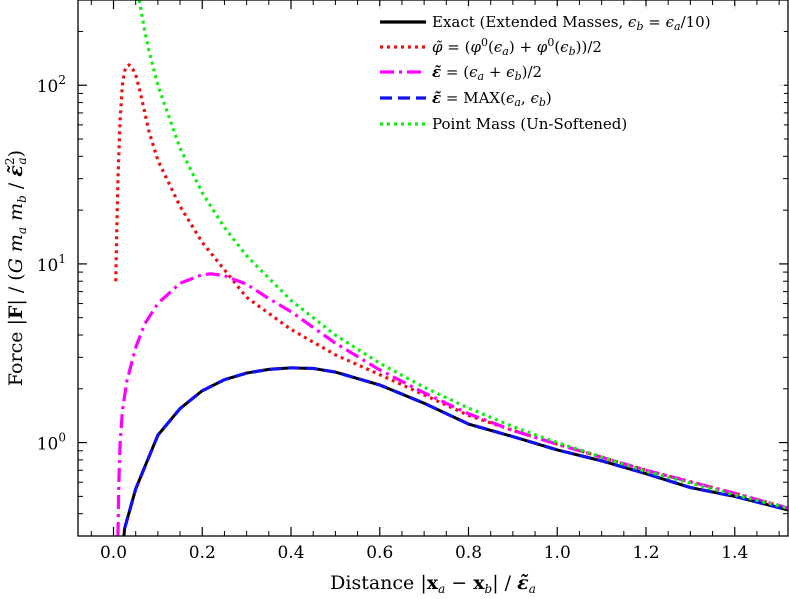 The width and height of the screenshot is (789, 599). What do you see at coordinates (571, 23) in the screenshot?
I see `legend-label-exact: Exact (Extended Masses, ϵb = ϵa/10)` at bounding box center [571, 23].